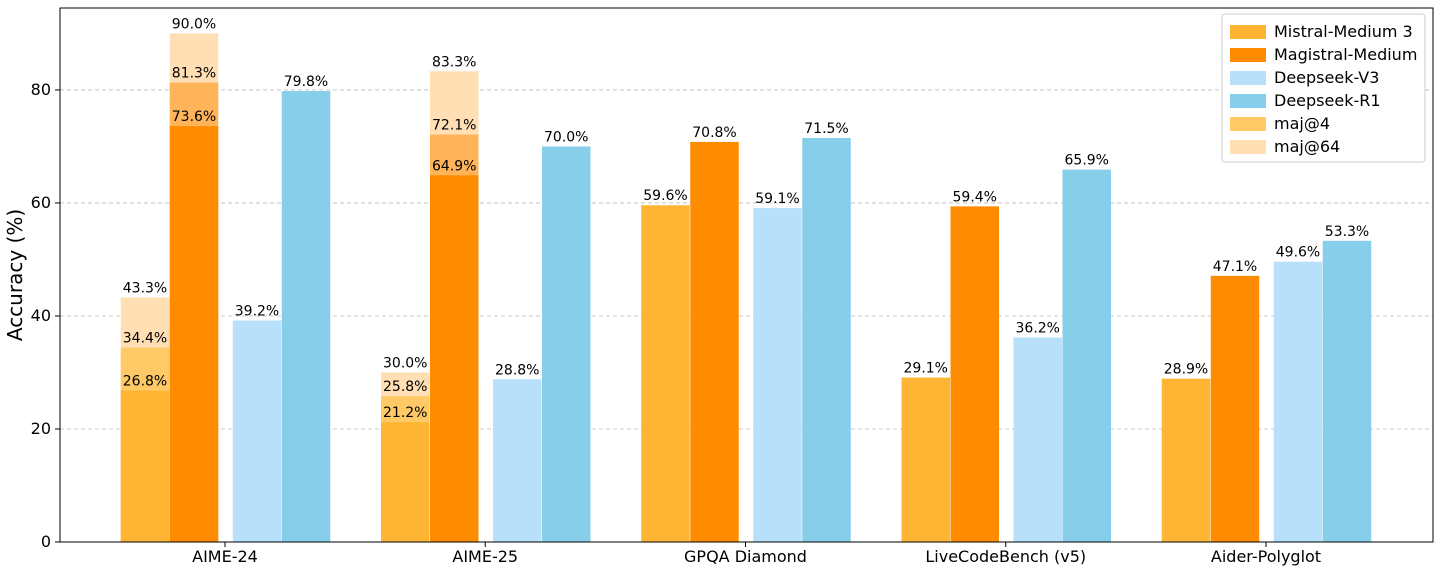 The height and width of the screenshot is (575, 1440). Describe the element at coordinates (826, 129) in the screenshot. I see `value-label: 71.5%` at that location.